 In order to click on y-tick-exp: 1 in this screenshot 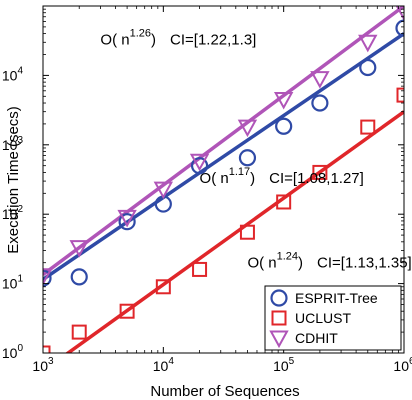, I will do `click(20, 279)`.